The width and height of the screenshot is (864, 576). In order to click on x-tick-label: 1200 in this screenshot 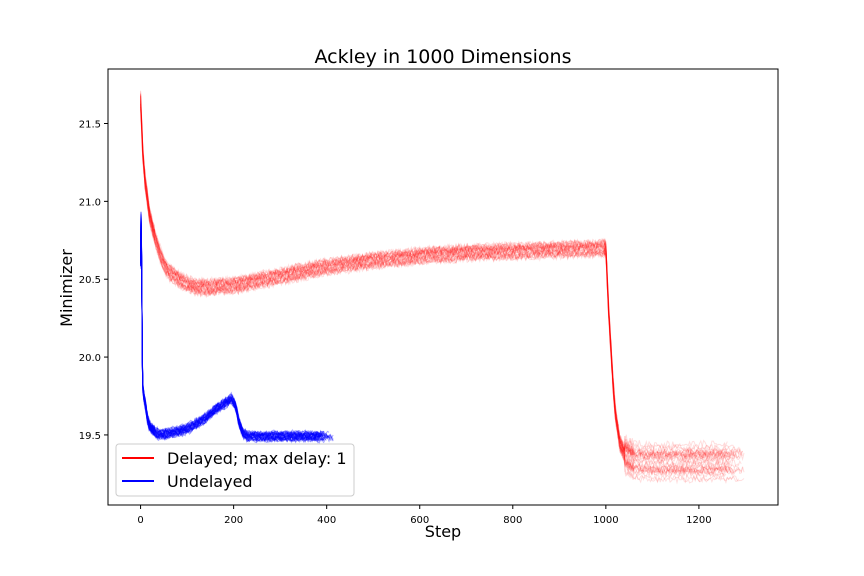, I will do `click(698, 520)`.